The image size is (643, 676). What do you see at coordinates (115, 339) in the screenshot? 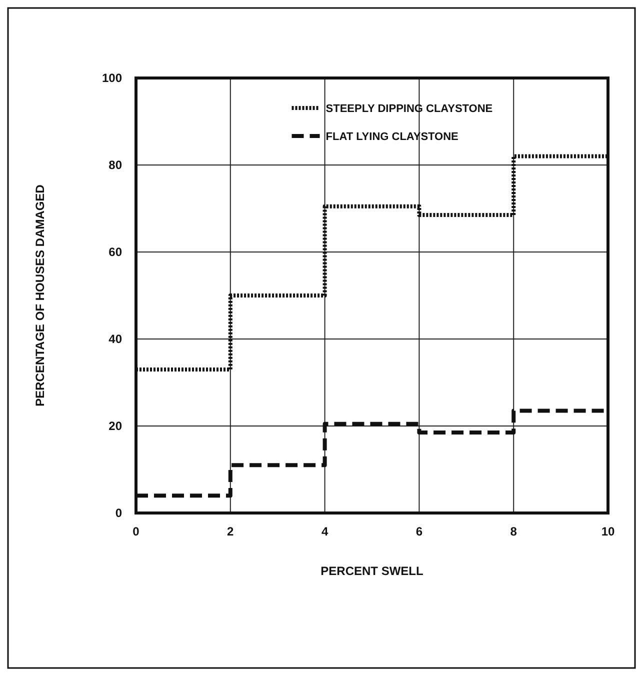
I see `y-tick-label: 40` at bounding box center [115, 339].